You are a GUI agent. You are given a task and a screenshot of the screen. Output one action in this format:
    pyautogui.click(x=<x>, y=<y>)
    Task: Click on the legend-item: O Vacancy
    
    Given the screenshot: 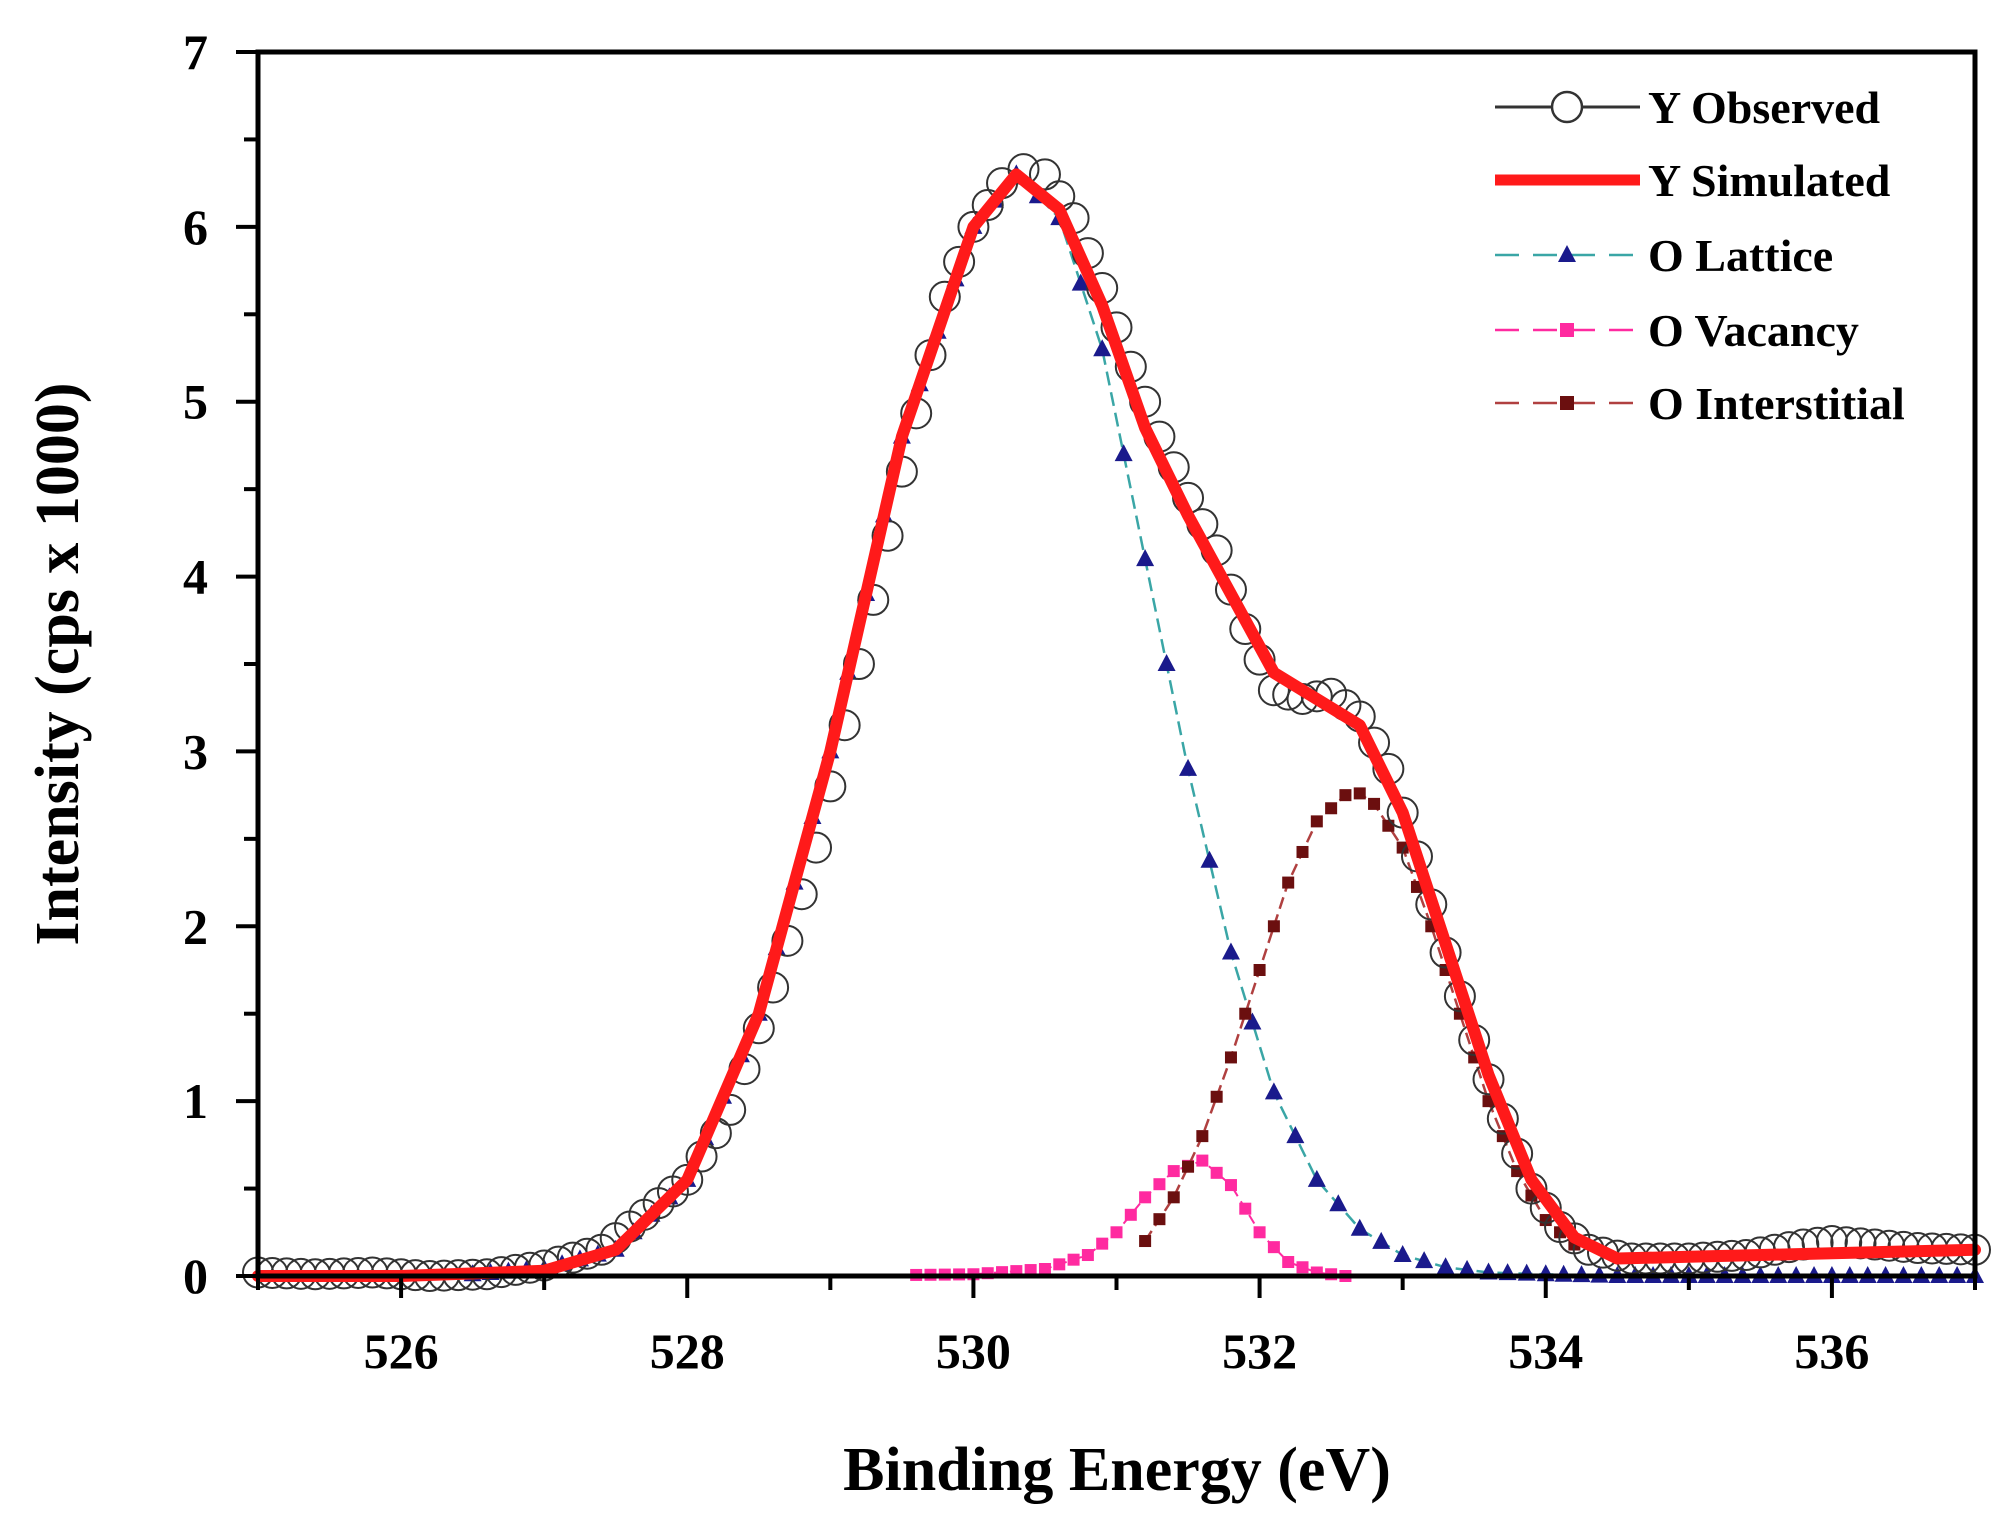 What is the action you would take?
    pyautogui.click(x=1677, y=330)
    